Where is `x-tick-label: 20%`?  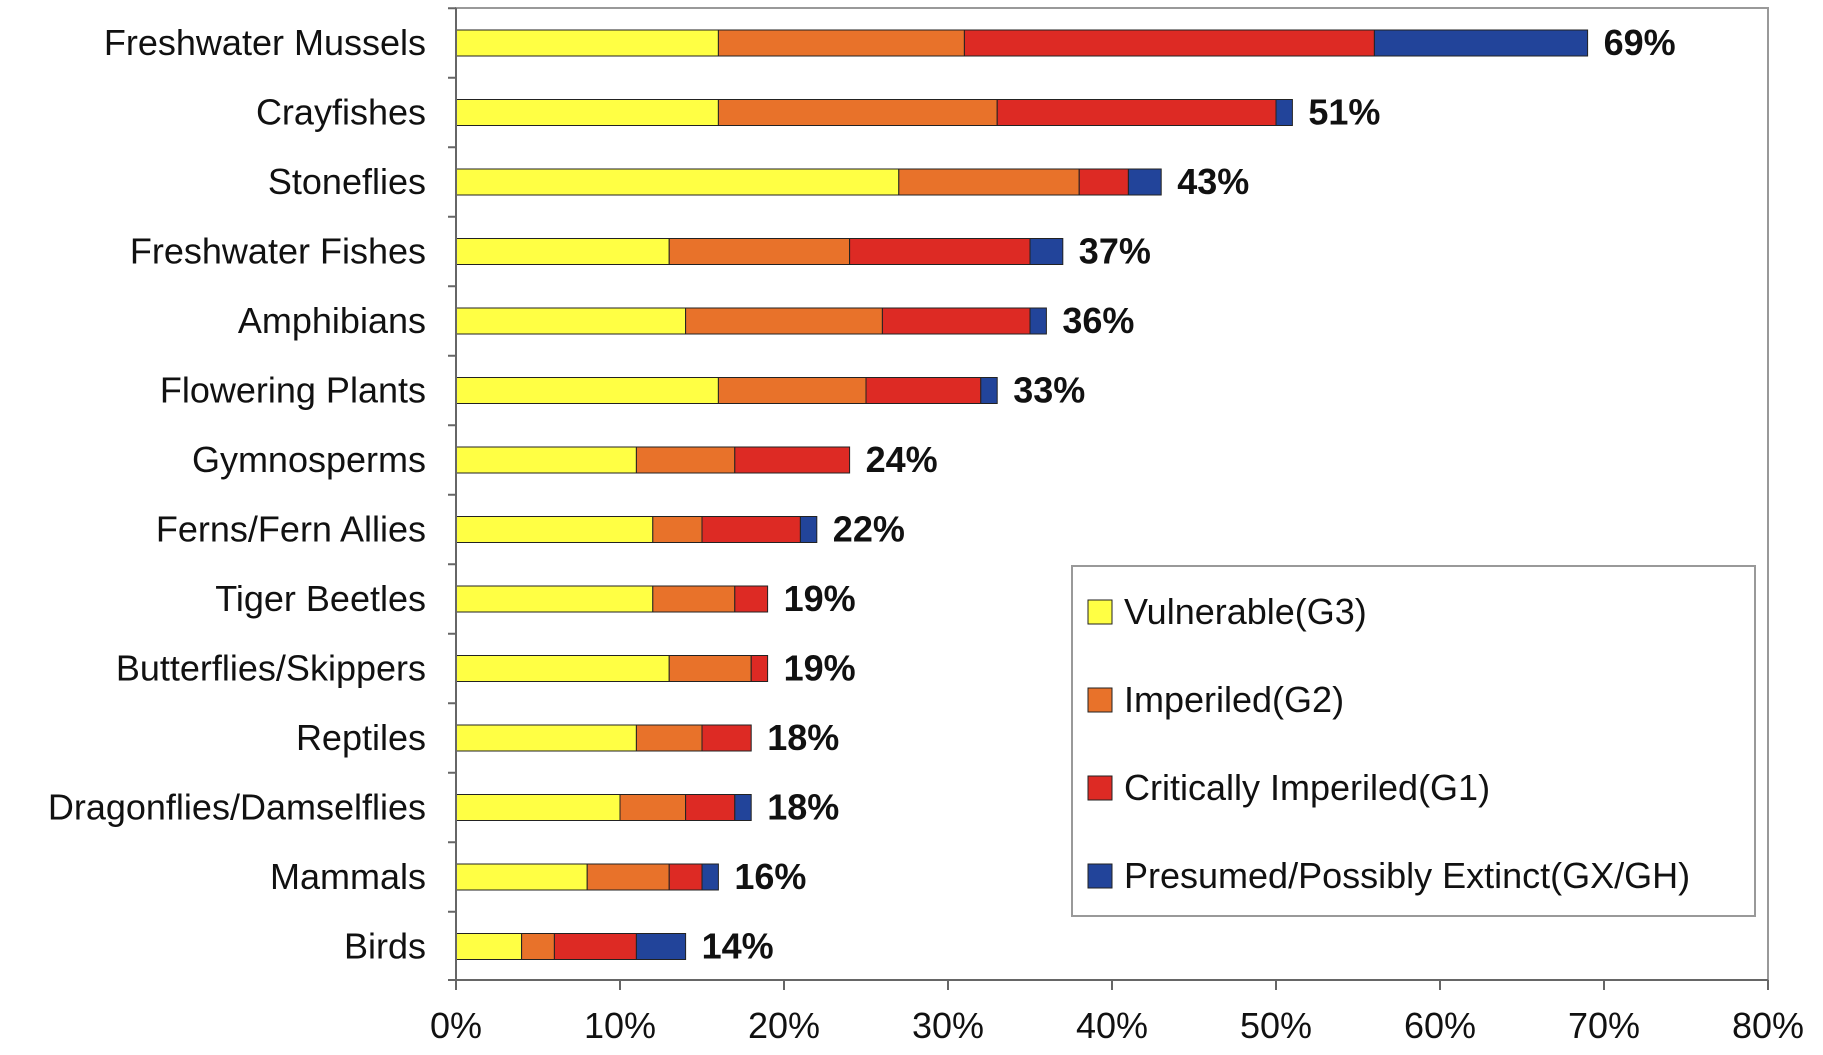 x-tick-label: 20% is located at coordinates (784, 1025).